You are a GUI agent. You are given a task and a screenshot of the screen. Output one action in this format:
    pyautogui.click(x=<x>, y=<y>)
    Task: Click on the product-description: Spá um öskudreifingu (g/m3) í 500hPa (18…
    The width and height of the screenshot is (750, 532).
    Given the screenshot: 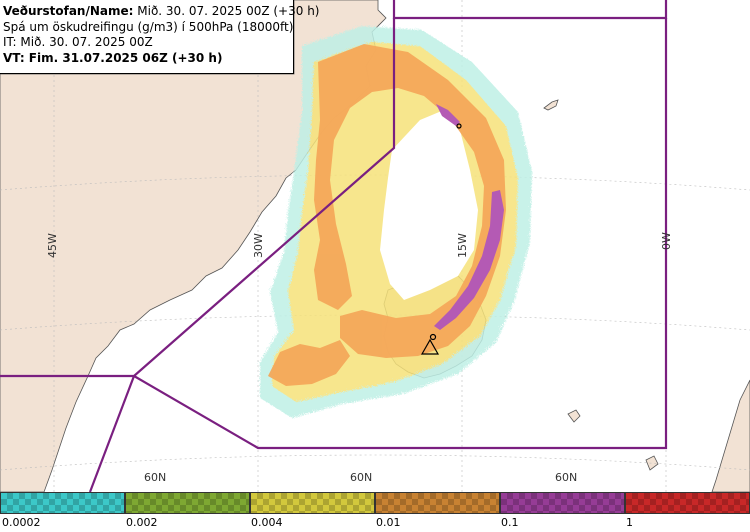 What is the action you would take?
    pyautogui.click(x=148, y=26)
    